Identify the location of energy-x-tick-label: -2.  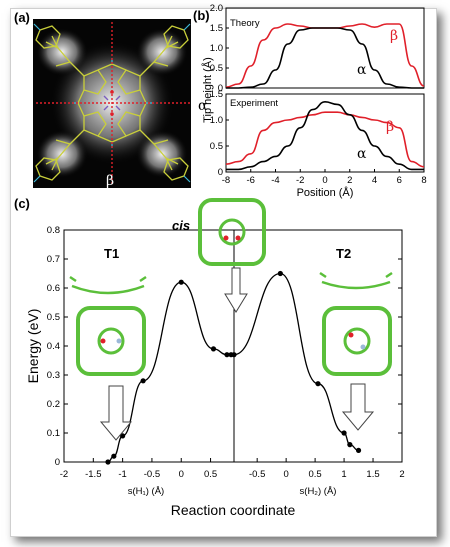
(64, 474).